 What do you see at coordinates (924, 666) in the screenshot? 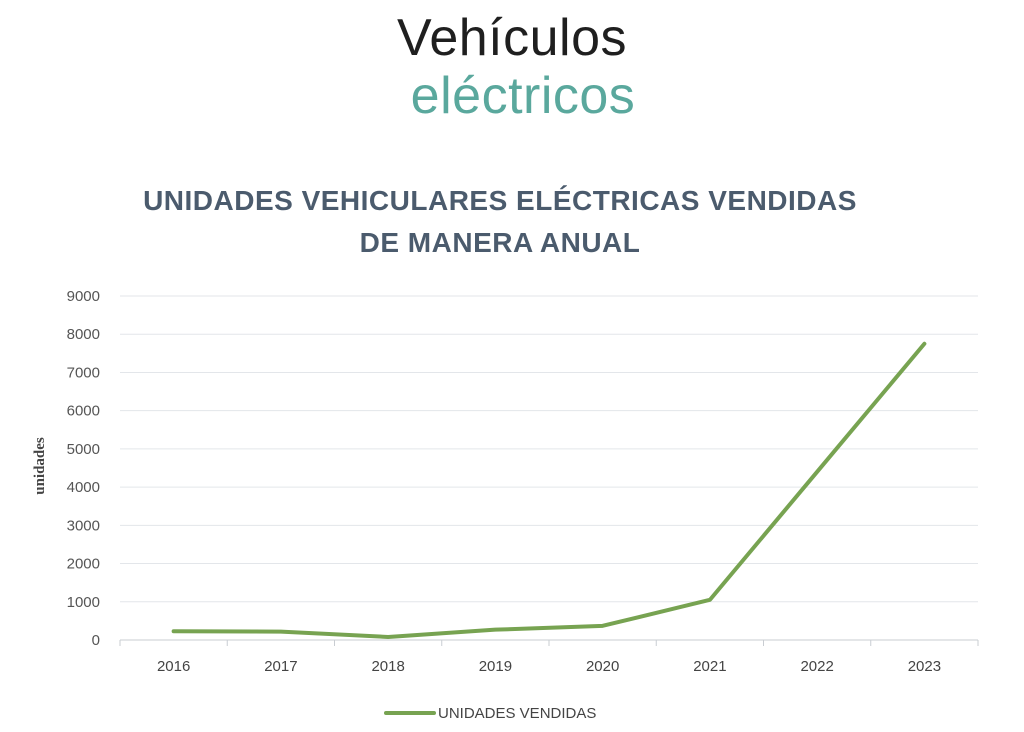
I see `x-tick-label: 2023` at bounding box center [924, 666].